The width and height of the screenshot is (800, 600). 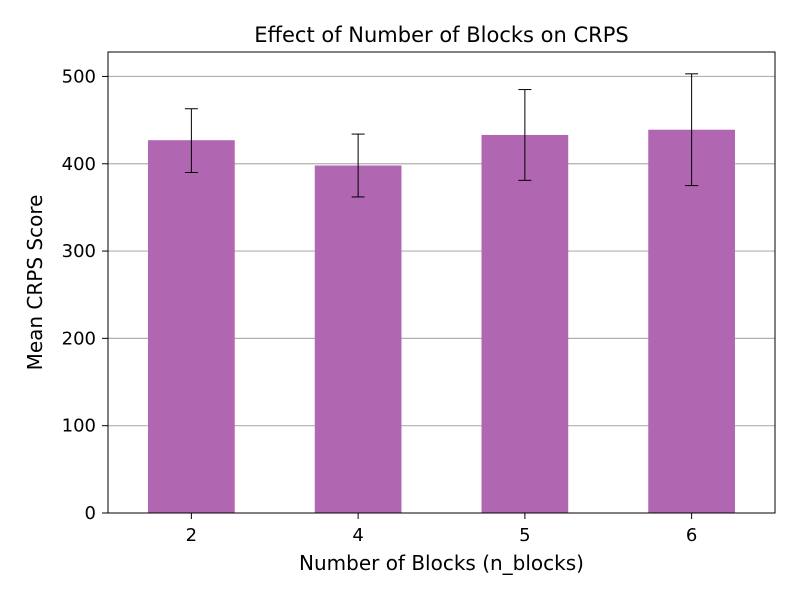 What do you see at coordinates (524, 535) in the screenshot?
I see `x-tick-label: 5` at bounding box center [524, 535].